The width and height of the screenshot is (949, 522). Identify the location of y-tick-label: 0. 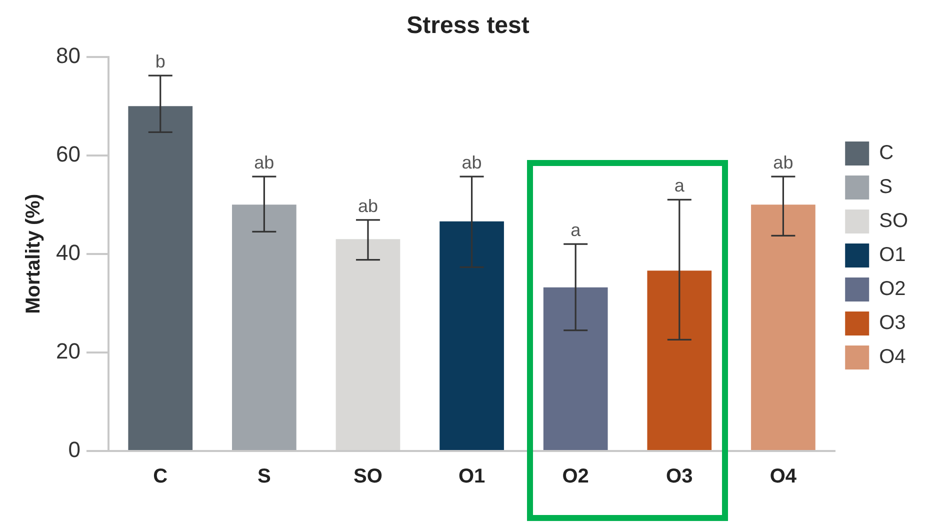
(74, 449).